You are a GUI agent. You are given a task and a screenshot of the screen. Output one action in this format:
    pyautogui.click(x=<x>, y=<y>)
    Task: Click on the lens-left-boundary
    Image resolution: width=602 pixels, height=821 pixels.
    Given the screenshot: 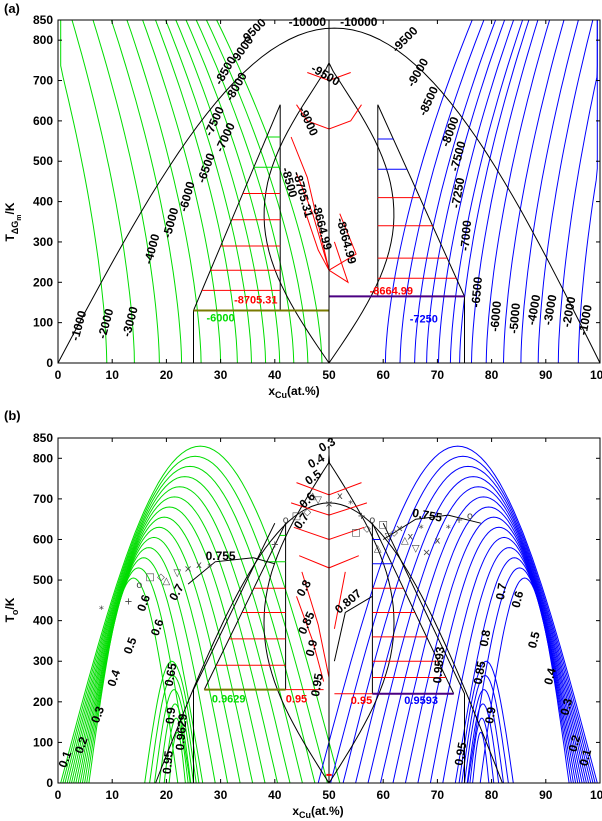 What is the action you would take?
    pyautogui.click(x=296, y=615)
    